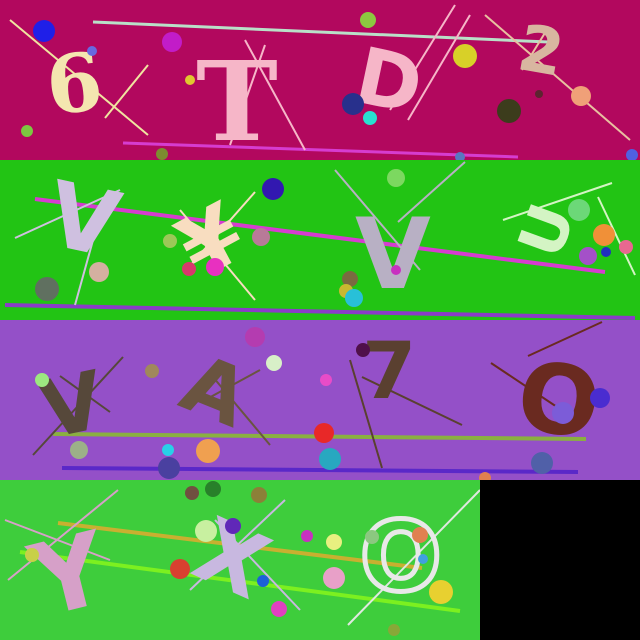 This screenshot has width=640, height=640. I want to click on empty-region, so click(560, 560).